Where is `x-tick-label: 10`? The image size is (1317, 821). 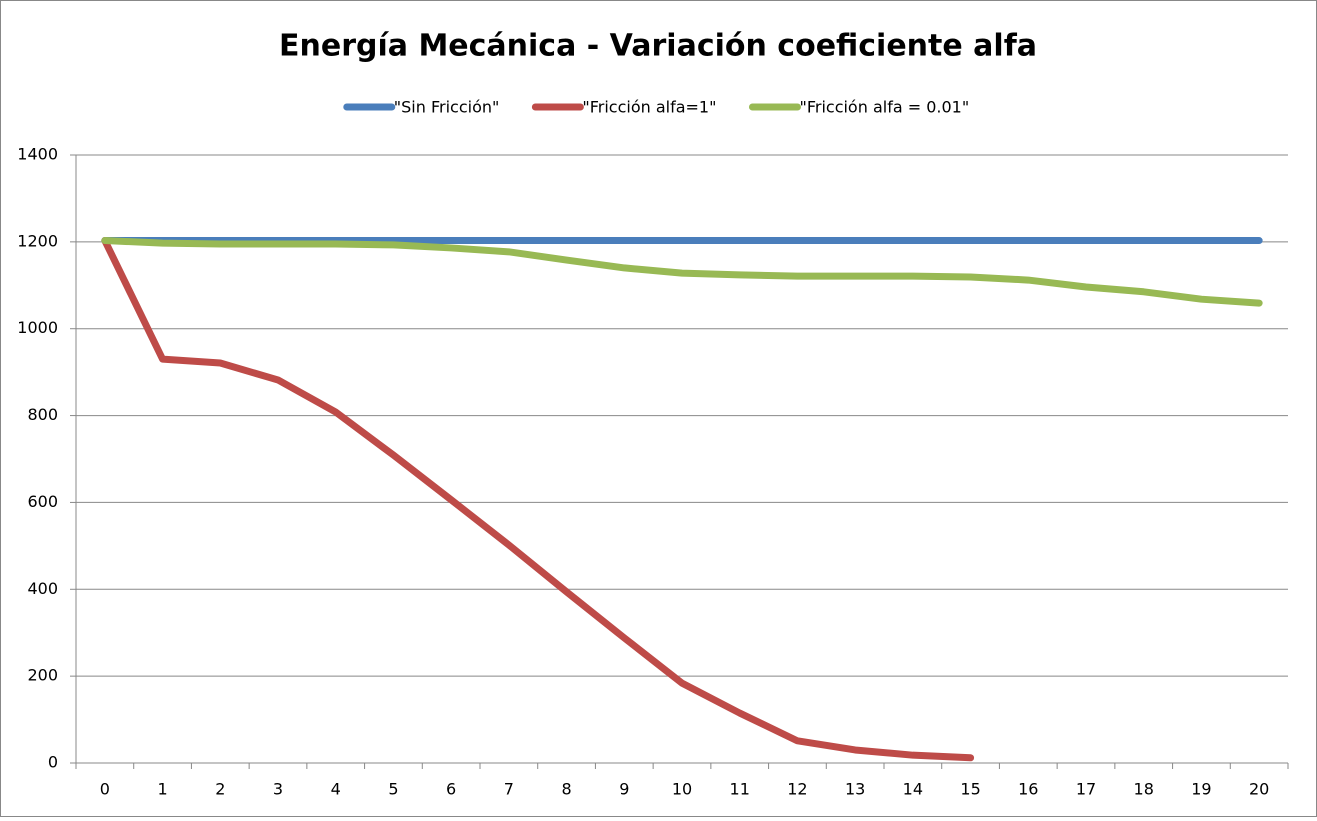 x-tick-label: 10 is located at coordinates (682, 789).